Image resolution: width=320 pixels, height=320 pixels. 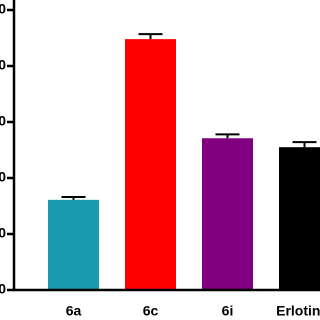 I want to click on y-tick-label: 20, so click(x=3, y=177).